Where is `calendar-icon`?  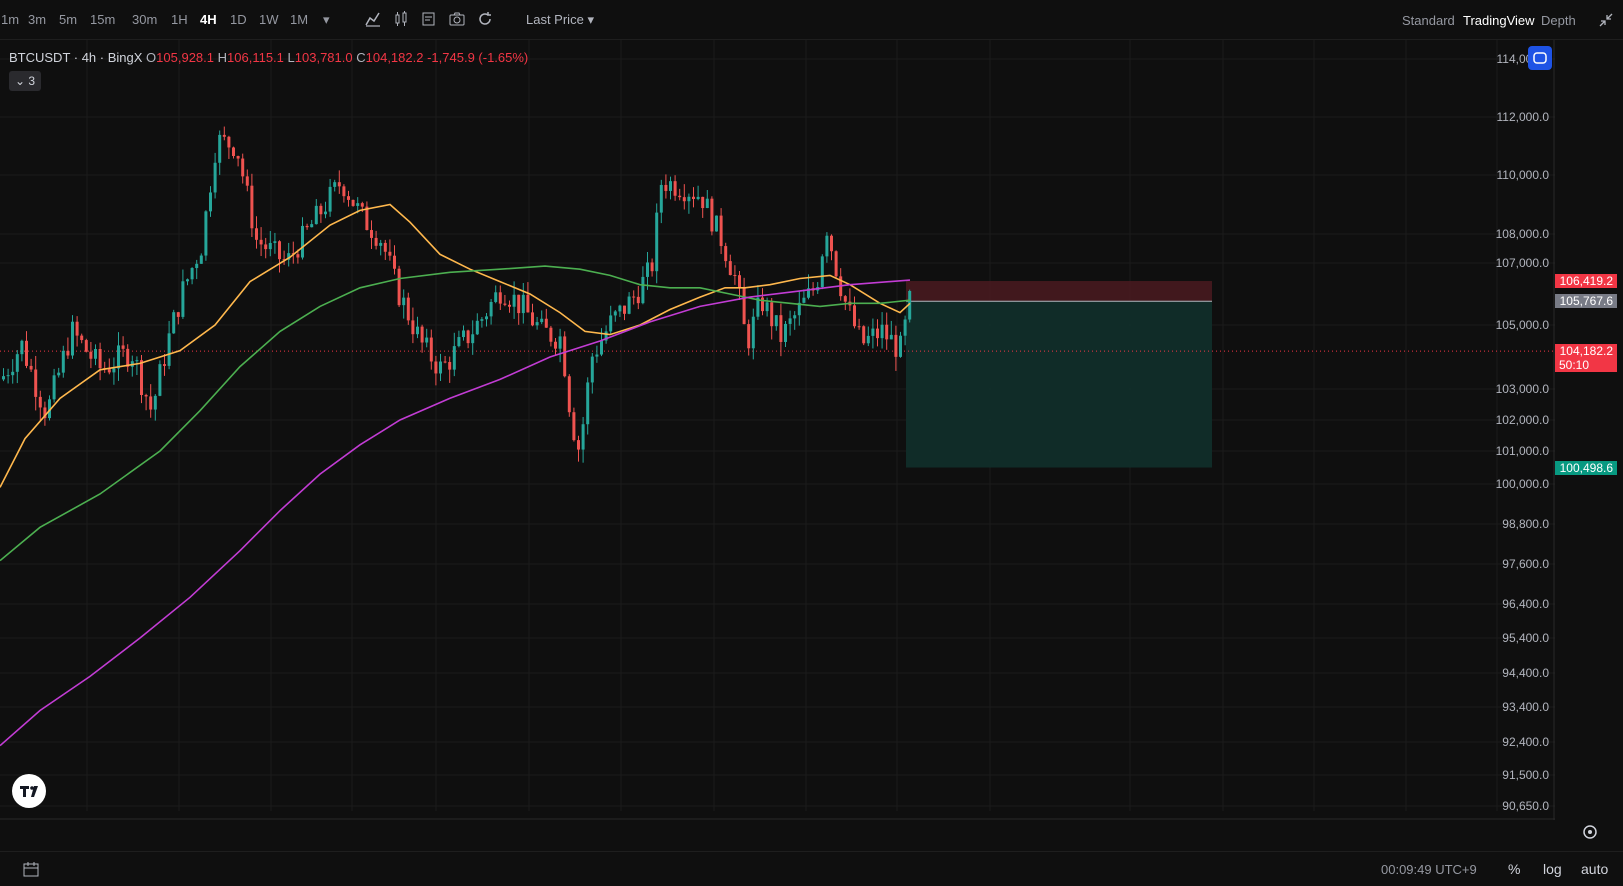 calendar-icon is located at coordinates (31, 869).